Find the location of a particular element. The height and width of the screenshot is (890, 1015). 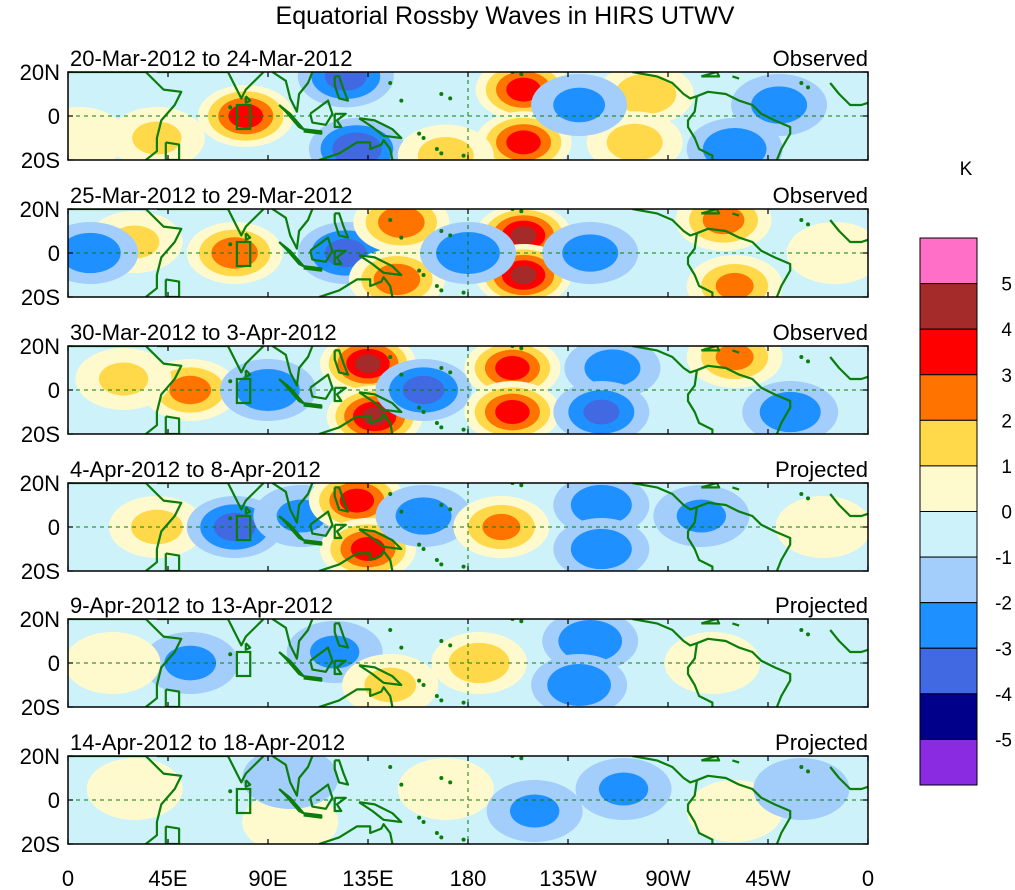

colorbar-level-label: -5 is located at coordinates (1003, 740).